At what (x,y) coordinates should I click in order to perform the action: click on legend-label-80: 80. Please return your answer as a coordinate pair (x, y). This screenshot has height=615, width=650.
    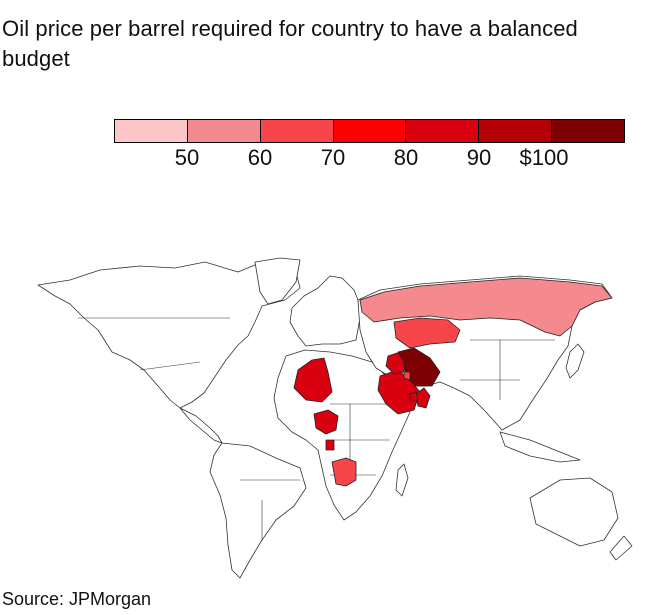
    Looking at the image, I should click on (406, 157).